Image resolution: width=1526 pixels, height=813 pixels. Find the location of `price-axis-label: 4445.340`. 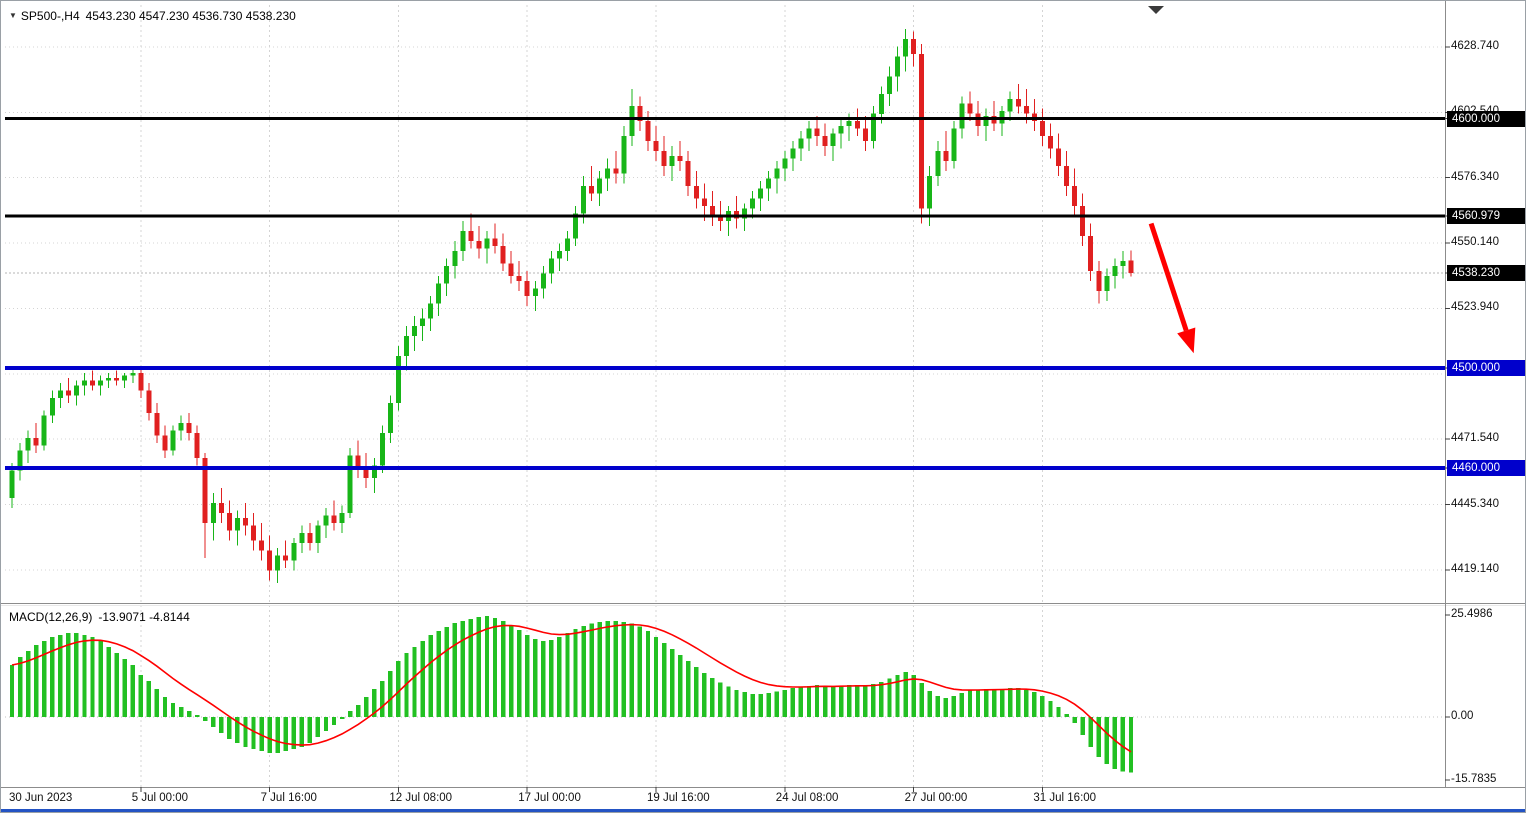

price-axis-label: 4445.340 is located at coordinates (1475, 503).